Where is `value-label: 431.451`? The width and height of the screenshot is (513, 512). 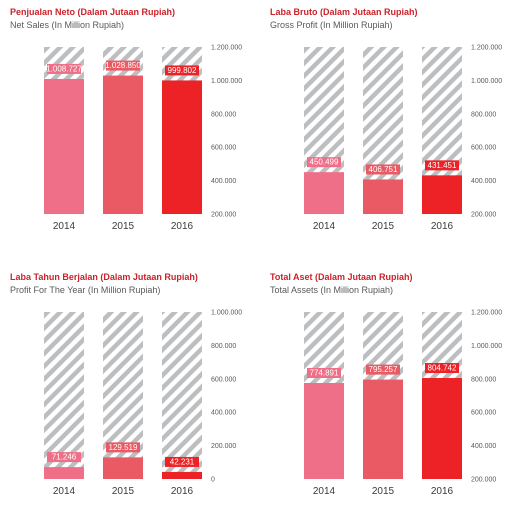
value-label: 431.451 is located at coordinates (442, 165).